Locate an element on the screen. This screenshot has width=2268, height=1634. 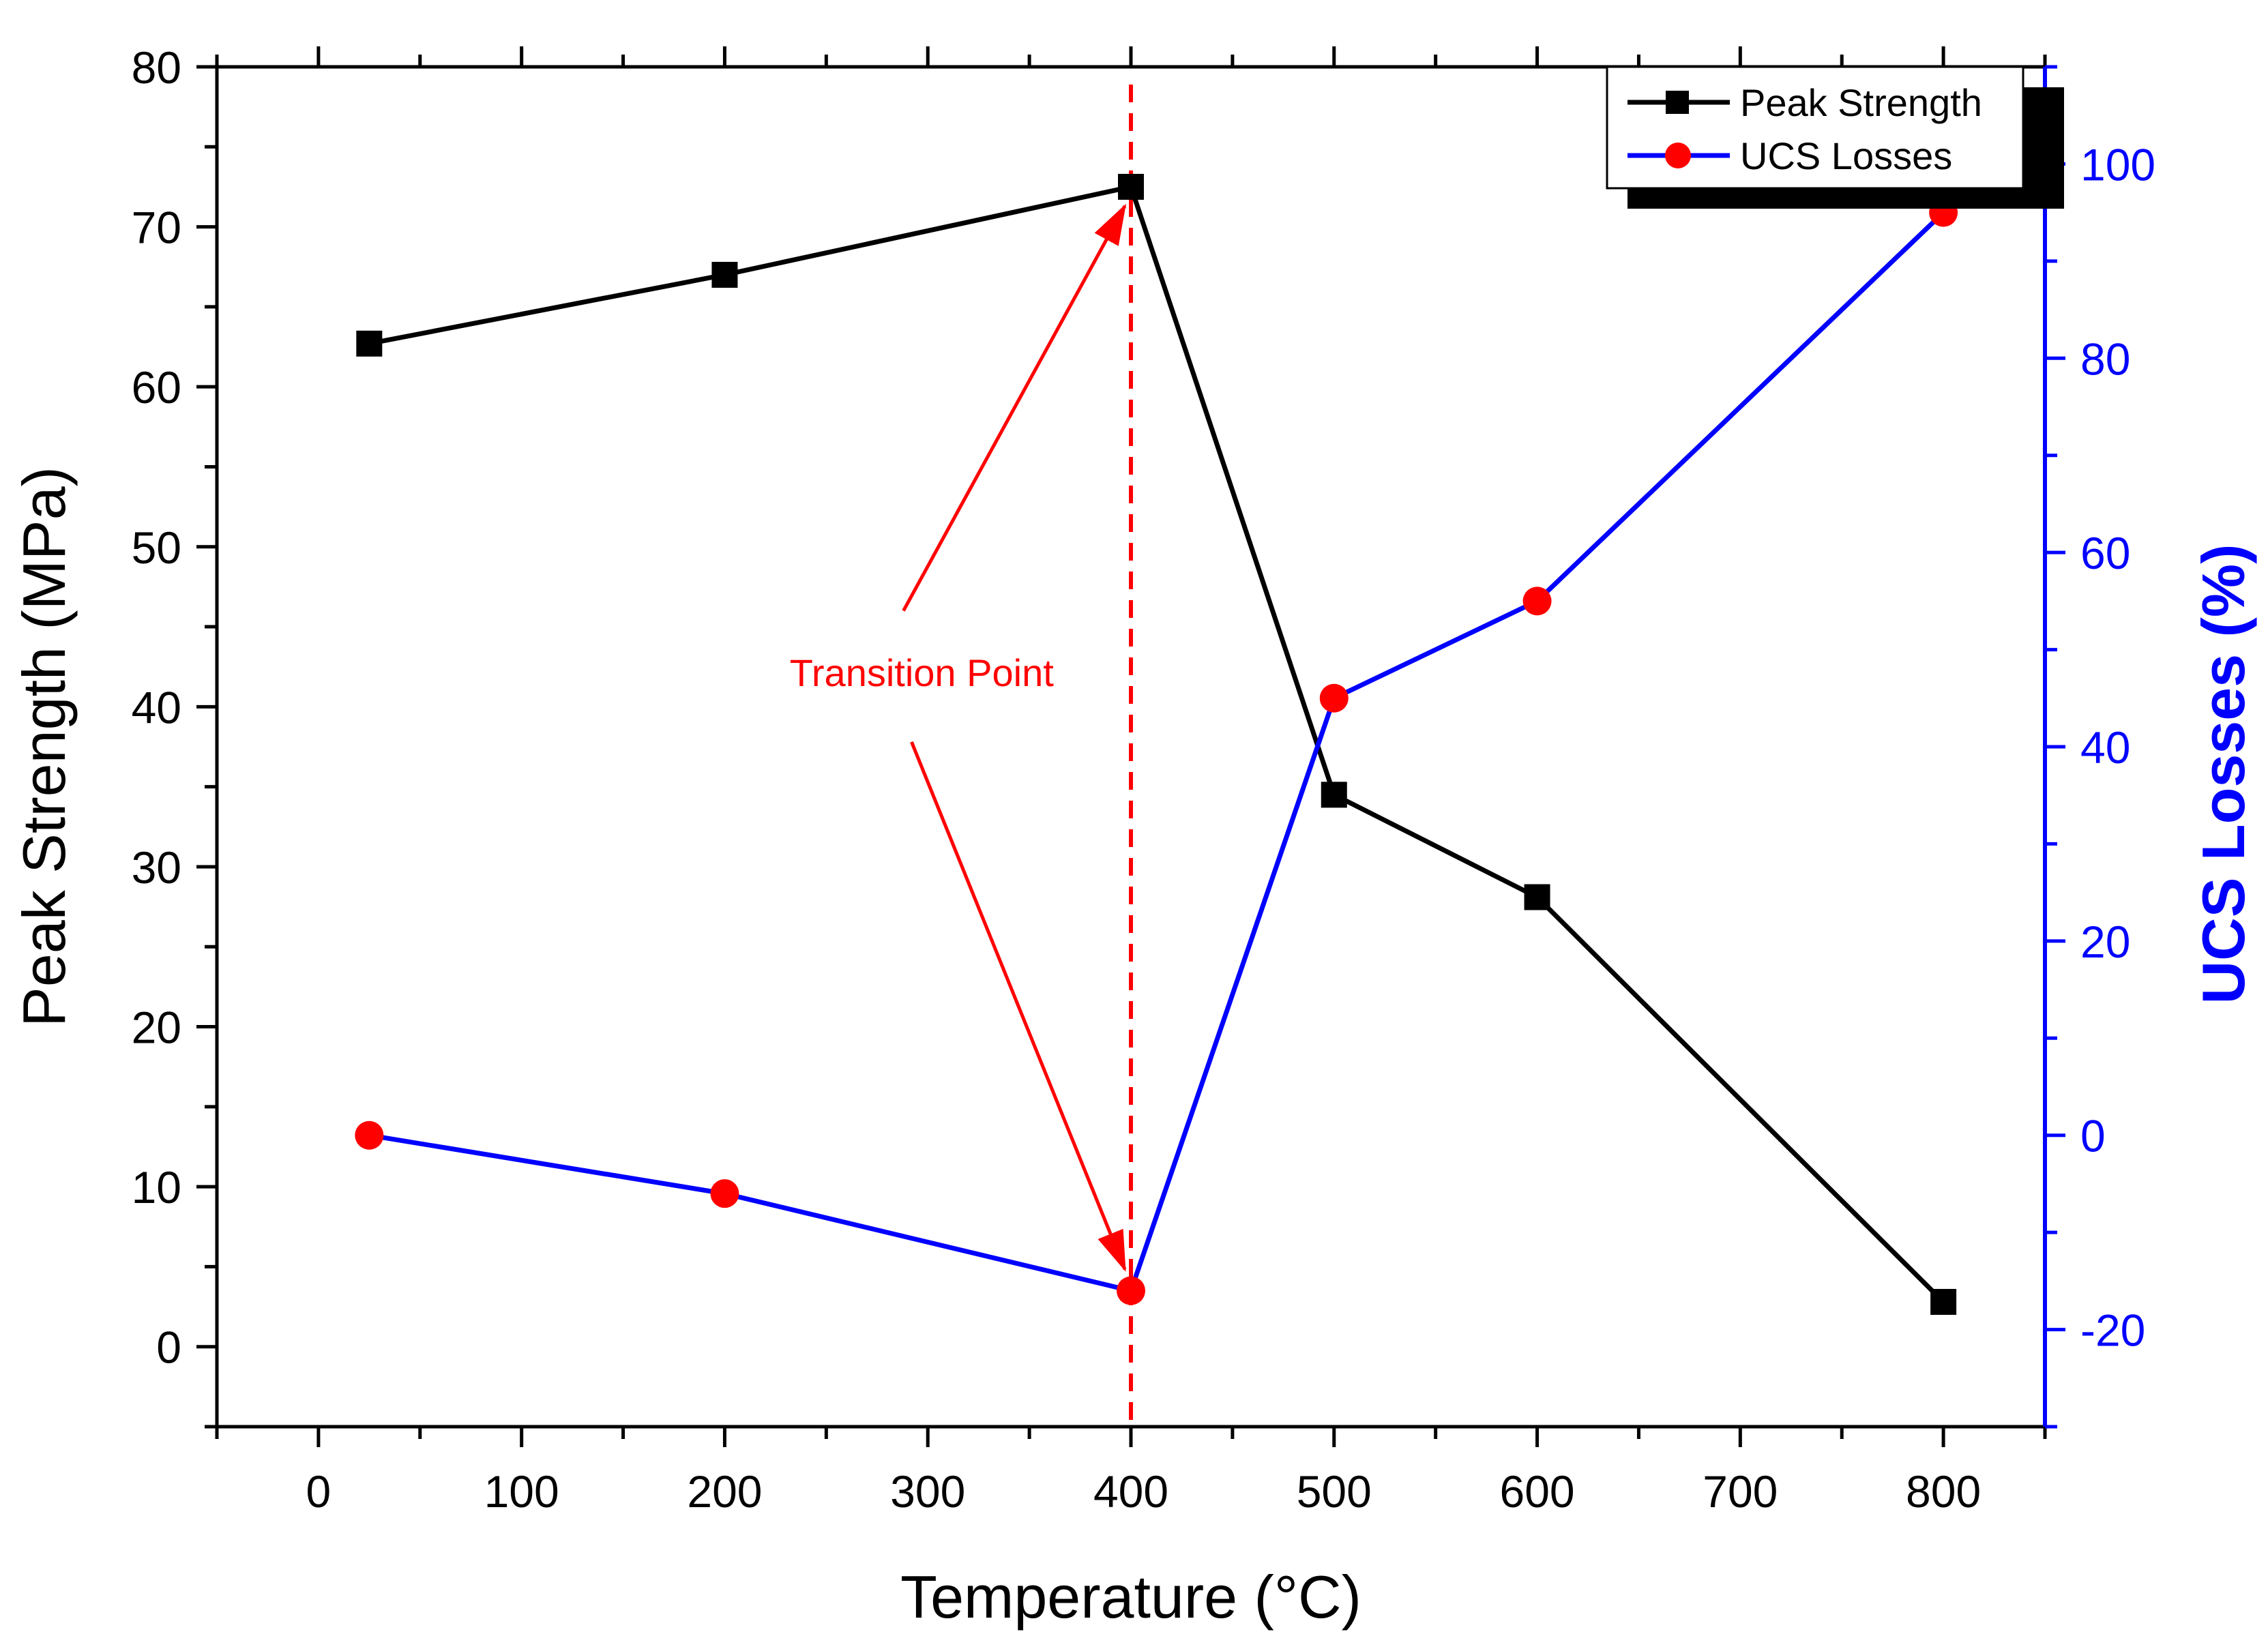
y-tick-label: 10 is located at coordinates (157, 1187).